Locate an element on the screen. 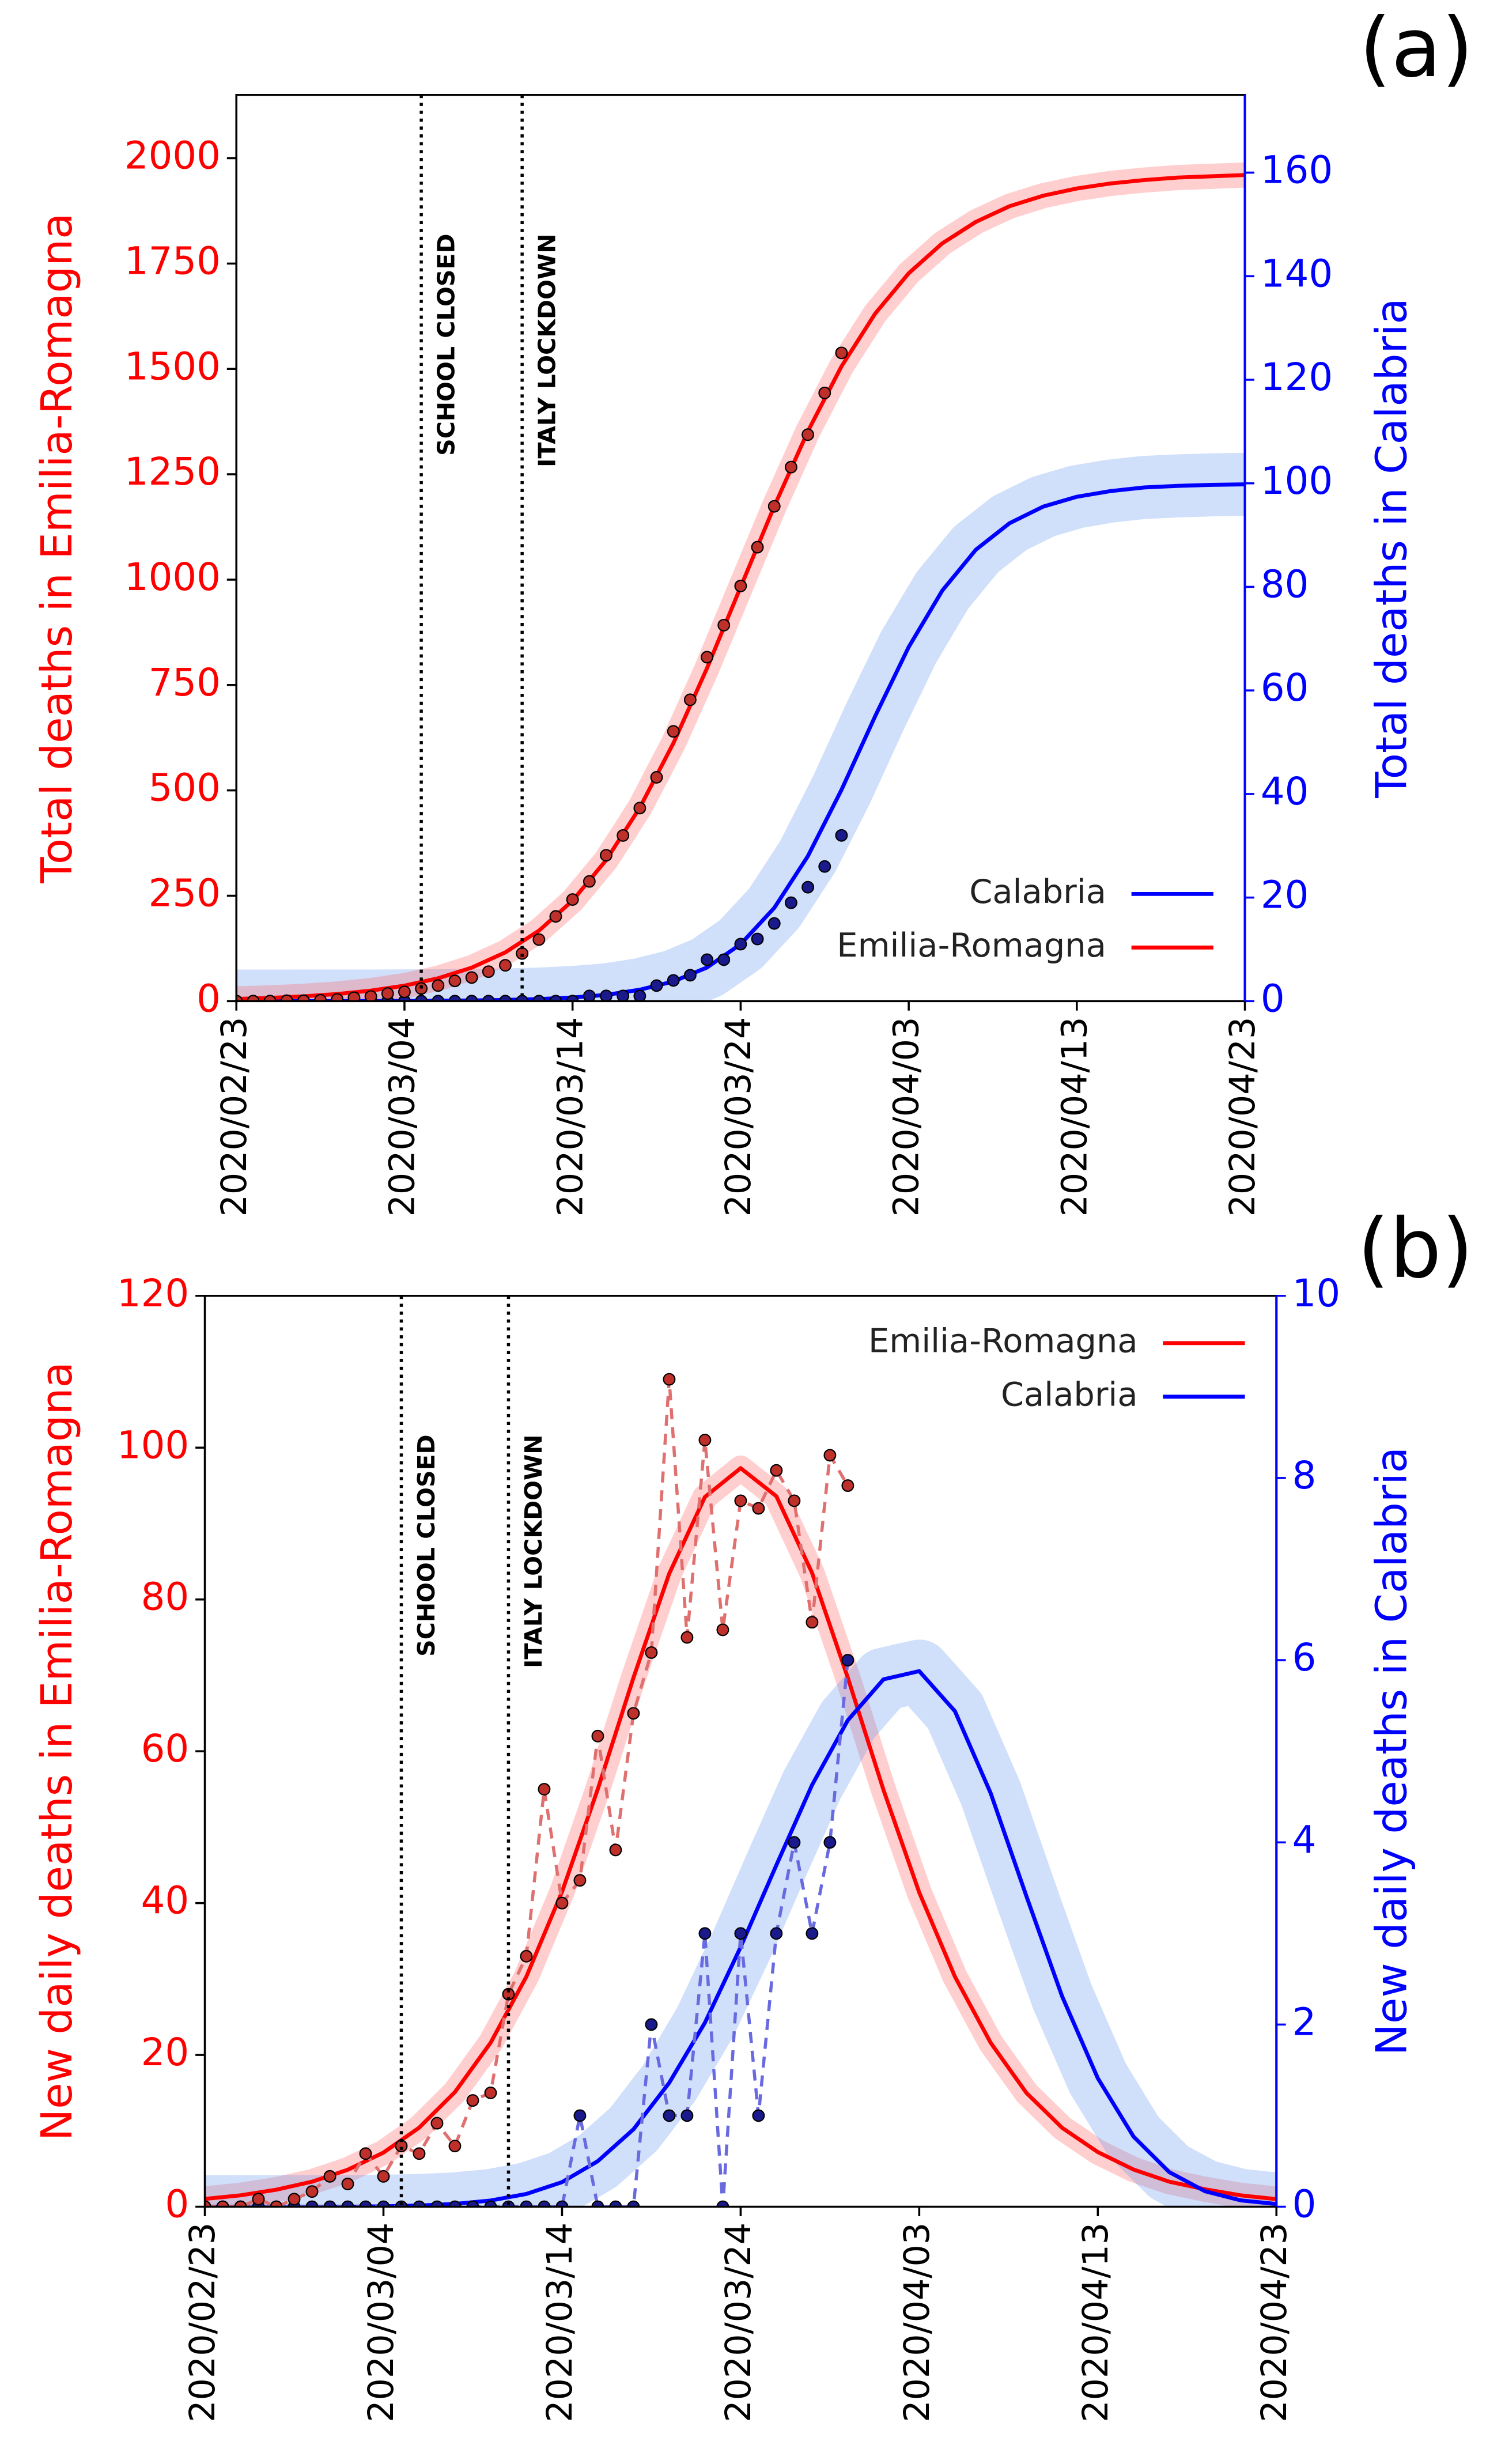 This screenshot has height=2464, width=1486. y2-tick-label: 100 is located at coordinates (1297, 481).